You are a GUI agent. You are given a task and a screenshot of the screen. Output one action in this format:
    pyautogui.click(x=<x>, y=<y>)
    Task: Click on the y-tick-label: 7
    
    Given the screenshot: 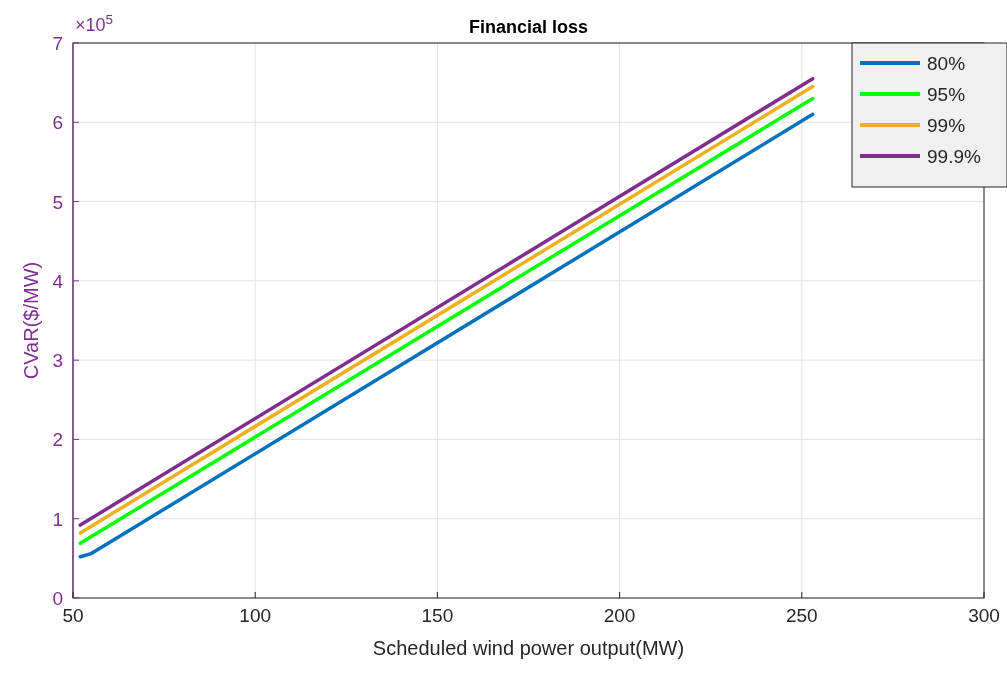 What is the action you would take?
    pyautogui.click(x=57, y=43)
    